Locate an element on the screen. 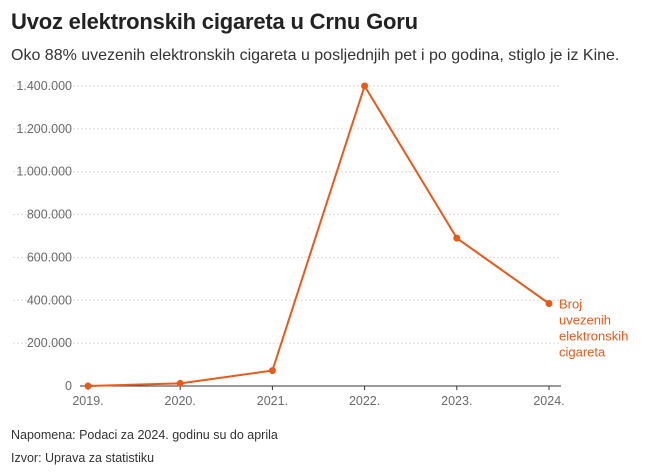 This screenshot has height=475, width=646. x-tick-label: 2022. is located at coordinates (364, 401).